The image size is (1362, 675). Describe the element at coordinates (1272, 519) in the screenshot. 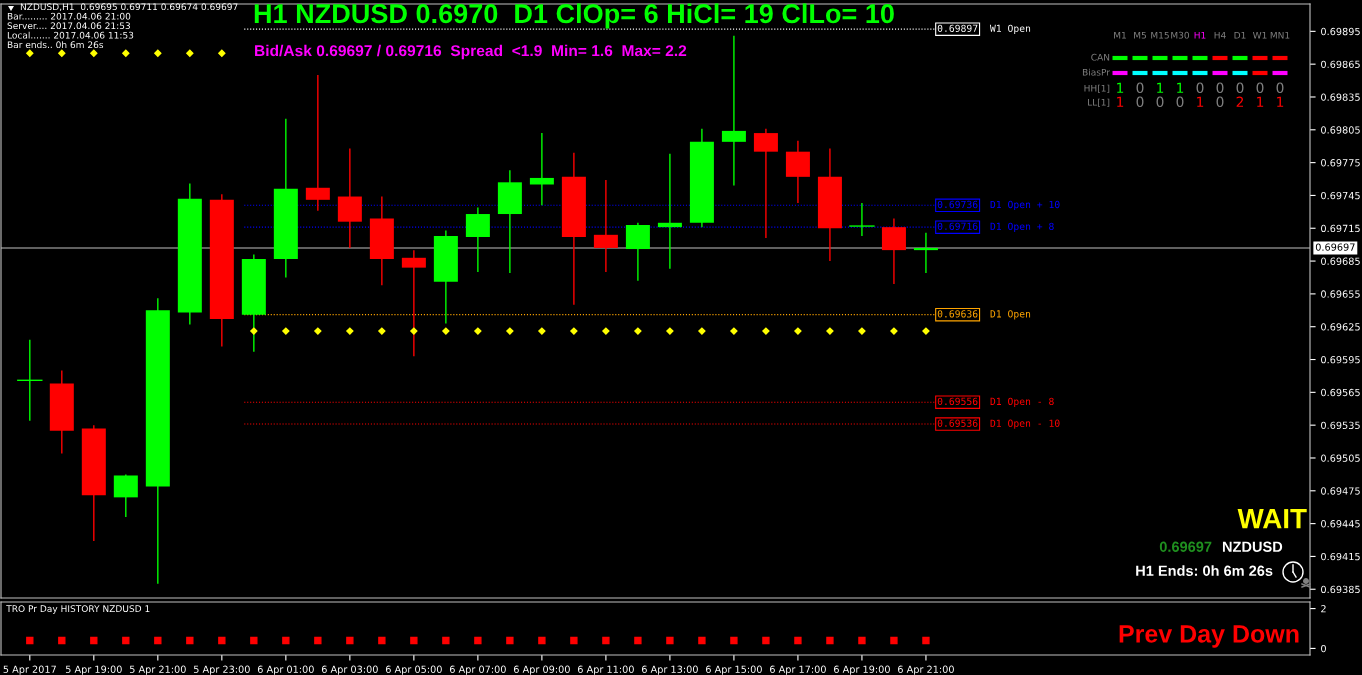

I see `annotation: WAIT` at that location.